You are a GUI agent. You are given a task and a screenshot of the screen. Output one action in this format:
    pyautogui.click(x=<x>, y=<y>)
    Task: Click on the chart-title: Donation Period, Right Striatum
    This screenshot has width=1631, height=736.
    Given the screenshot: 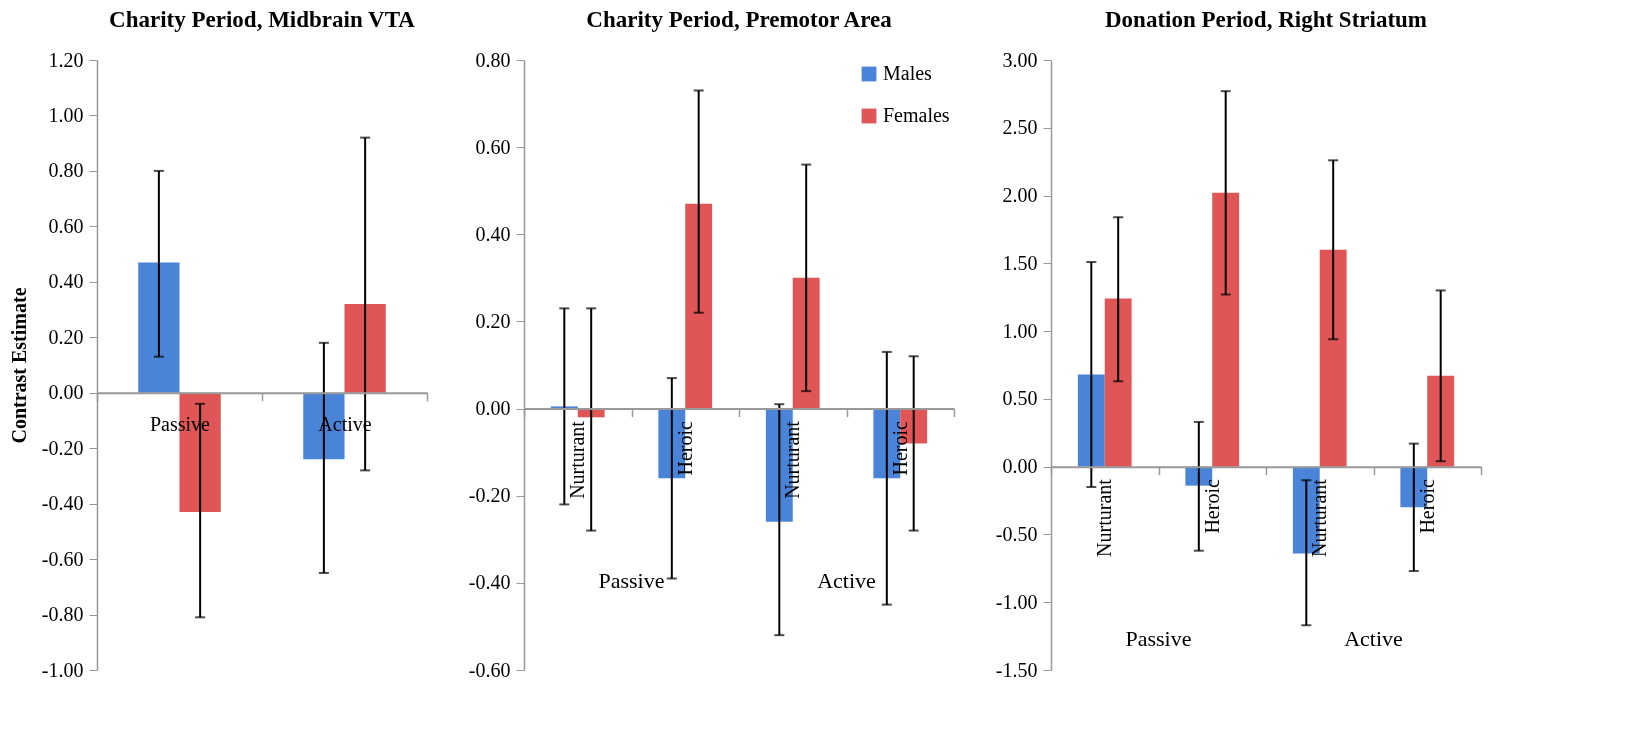 What is the action you would take?
    pyautogui.click(x=1266, y=19)
    